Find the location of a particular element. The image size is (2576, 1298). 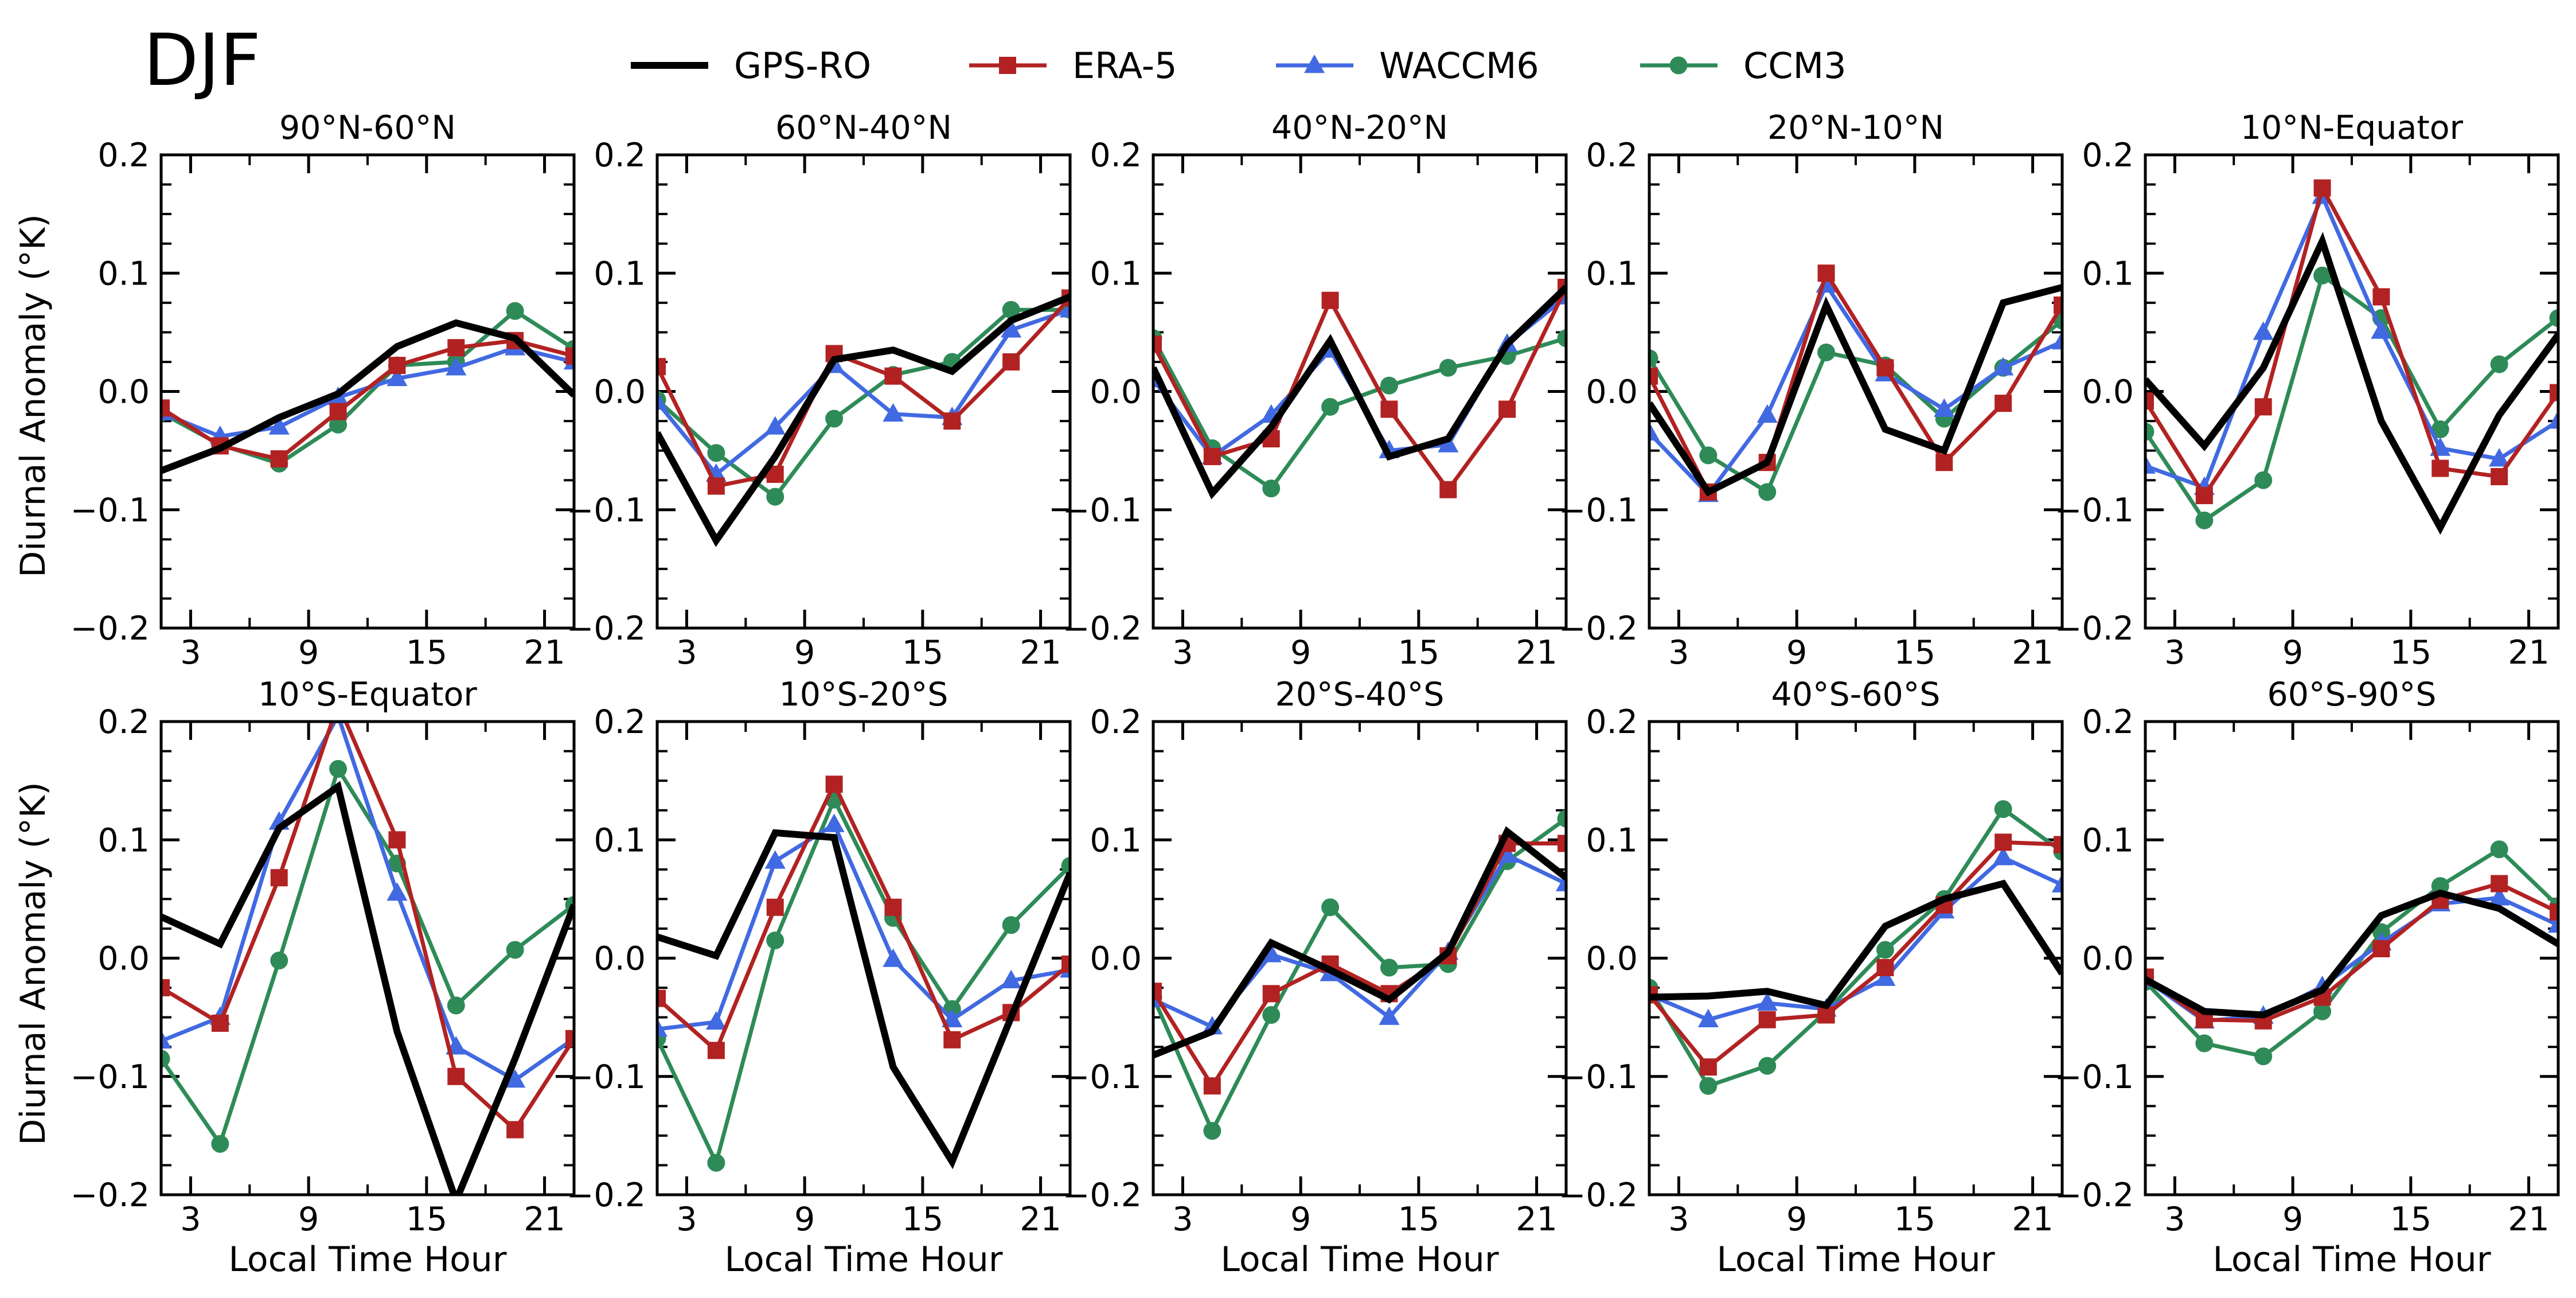

legend-entry-2: WACCM6 is located at coordinates (1407, 66).